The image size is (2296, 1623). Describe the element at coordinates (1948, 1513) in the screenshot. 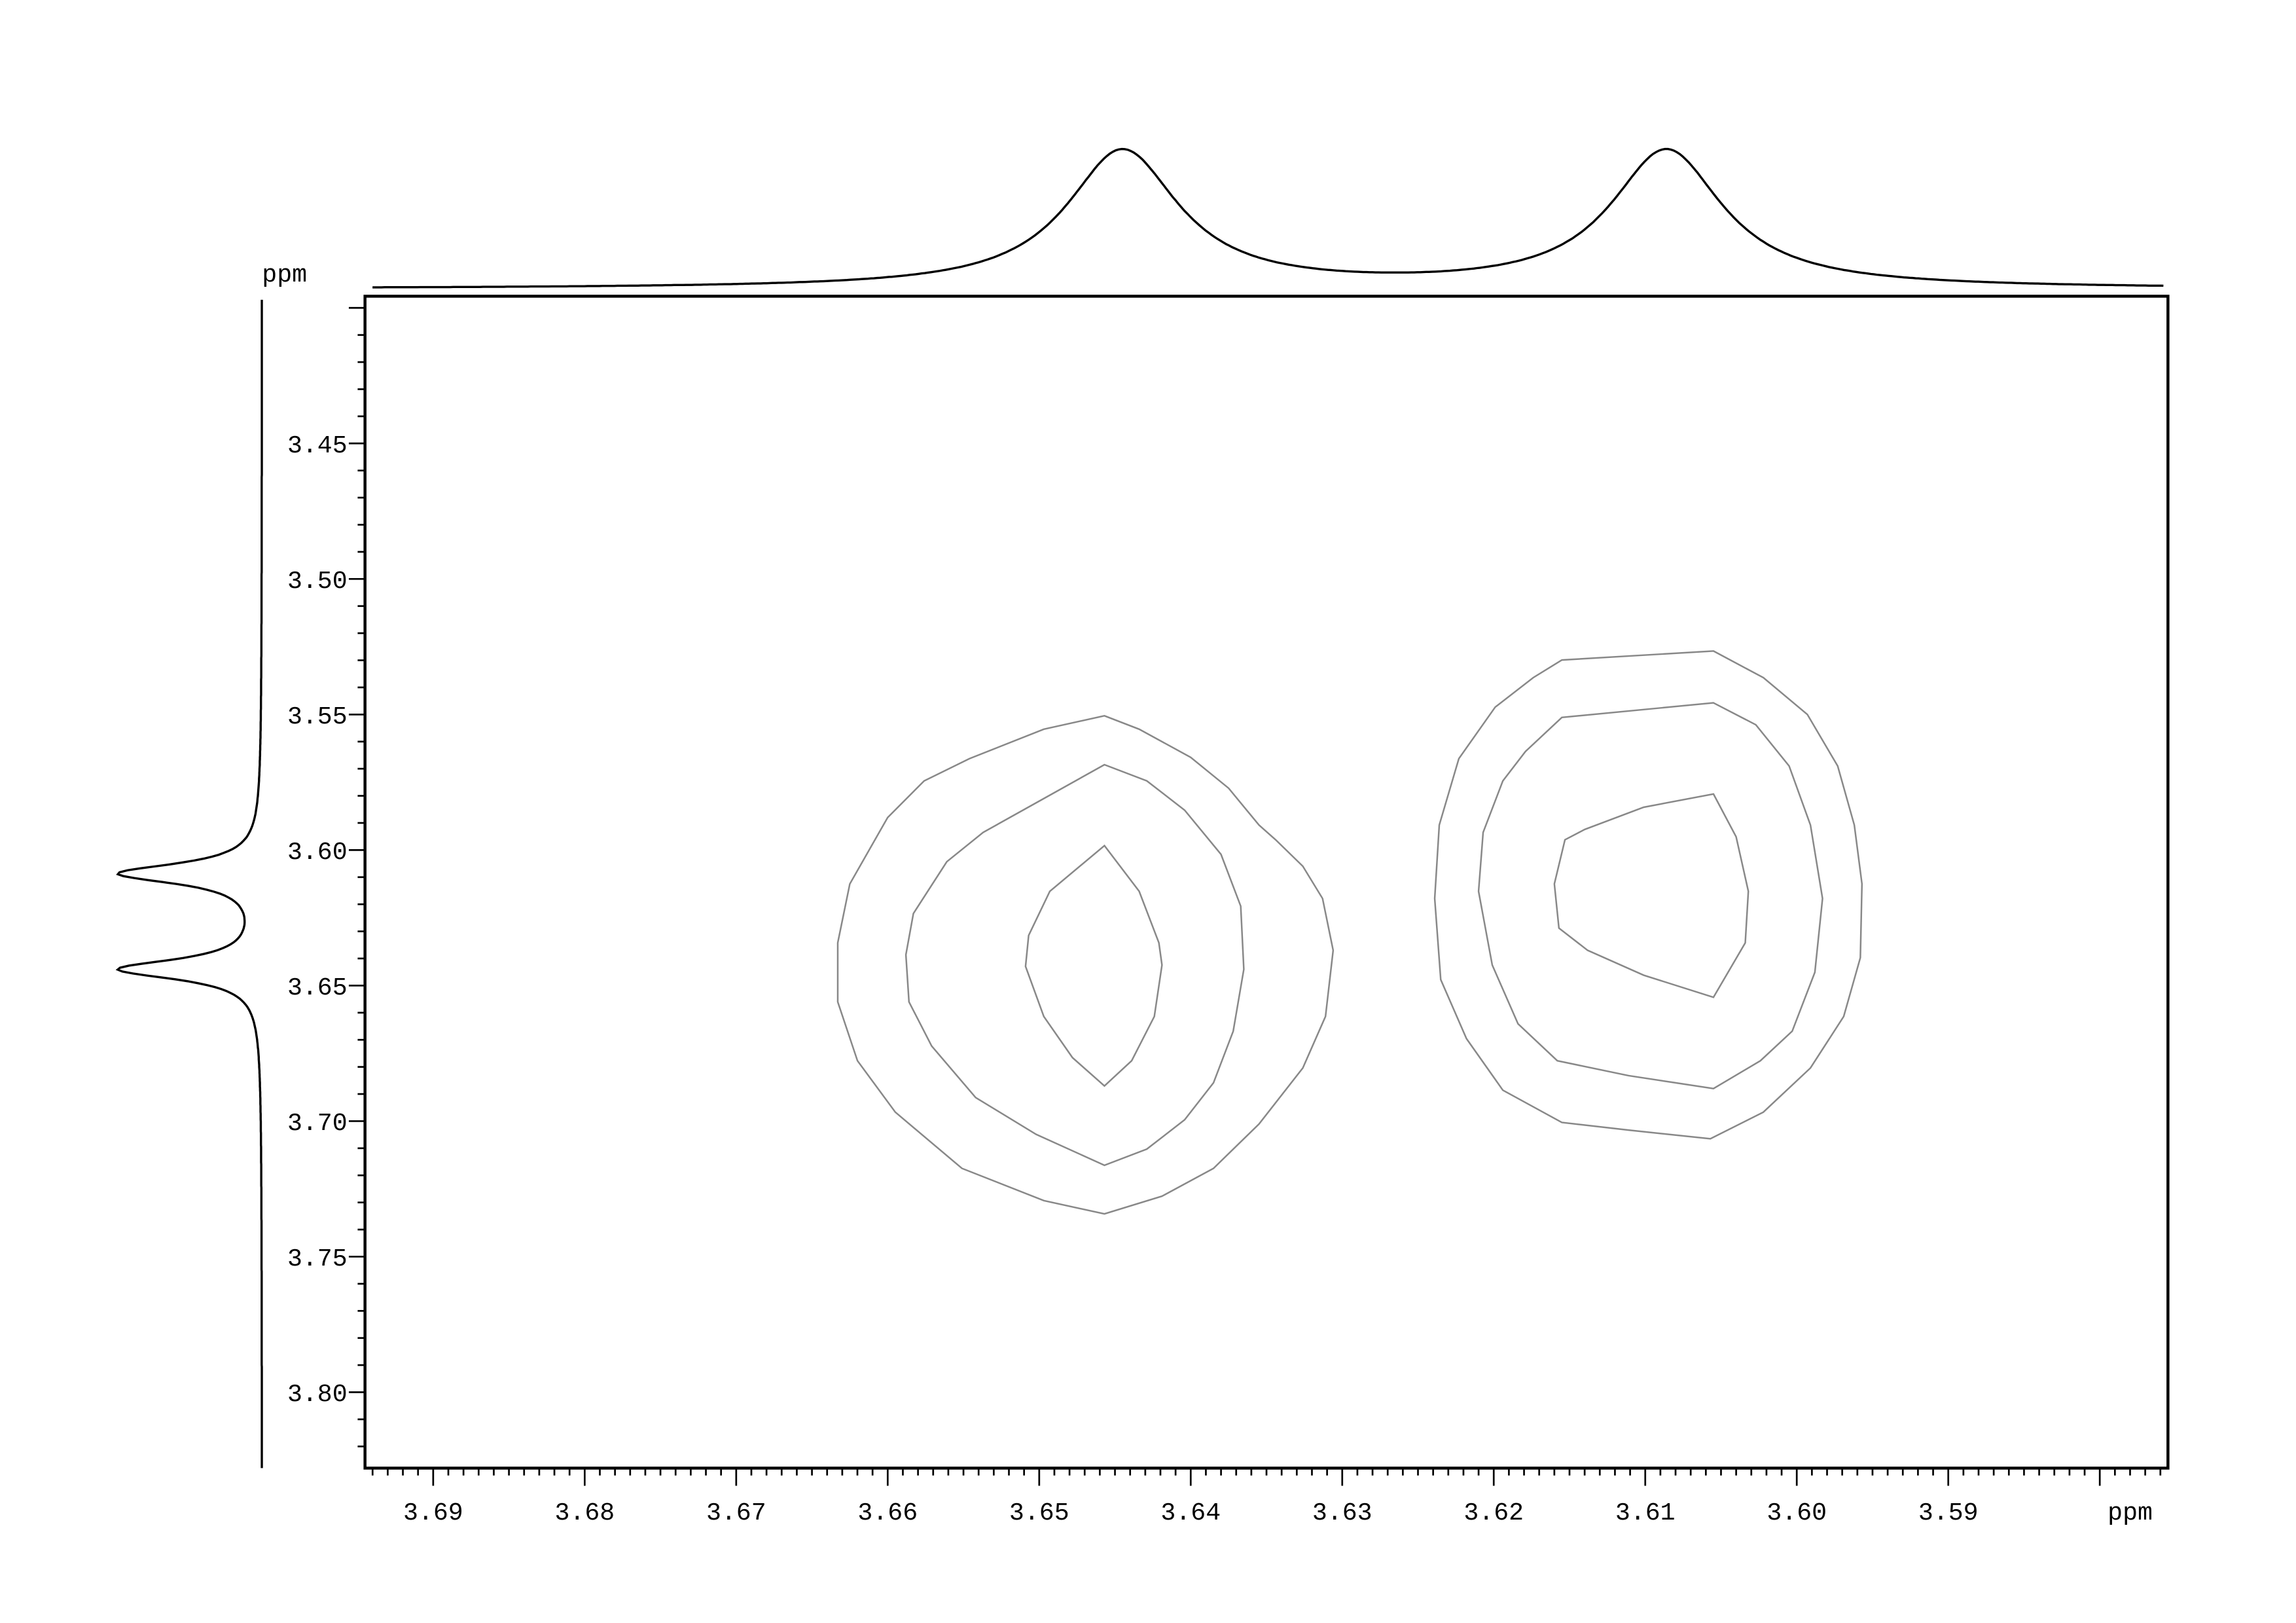

I see `x-tick-label: 3.59` at that location.